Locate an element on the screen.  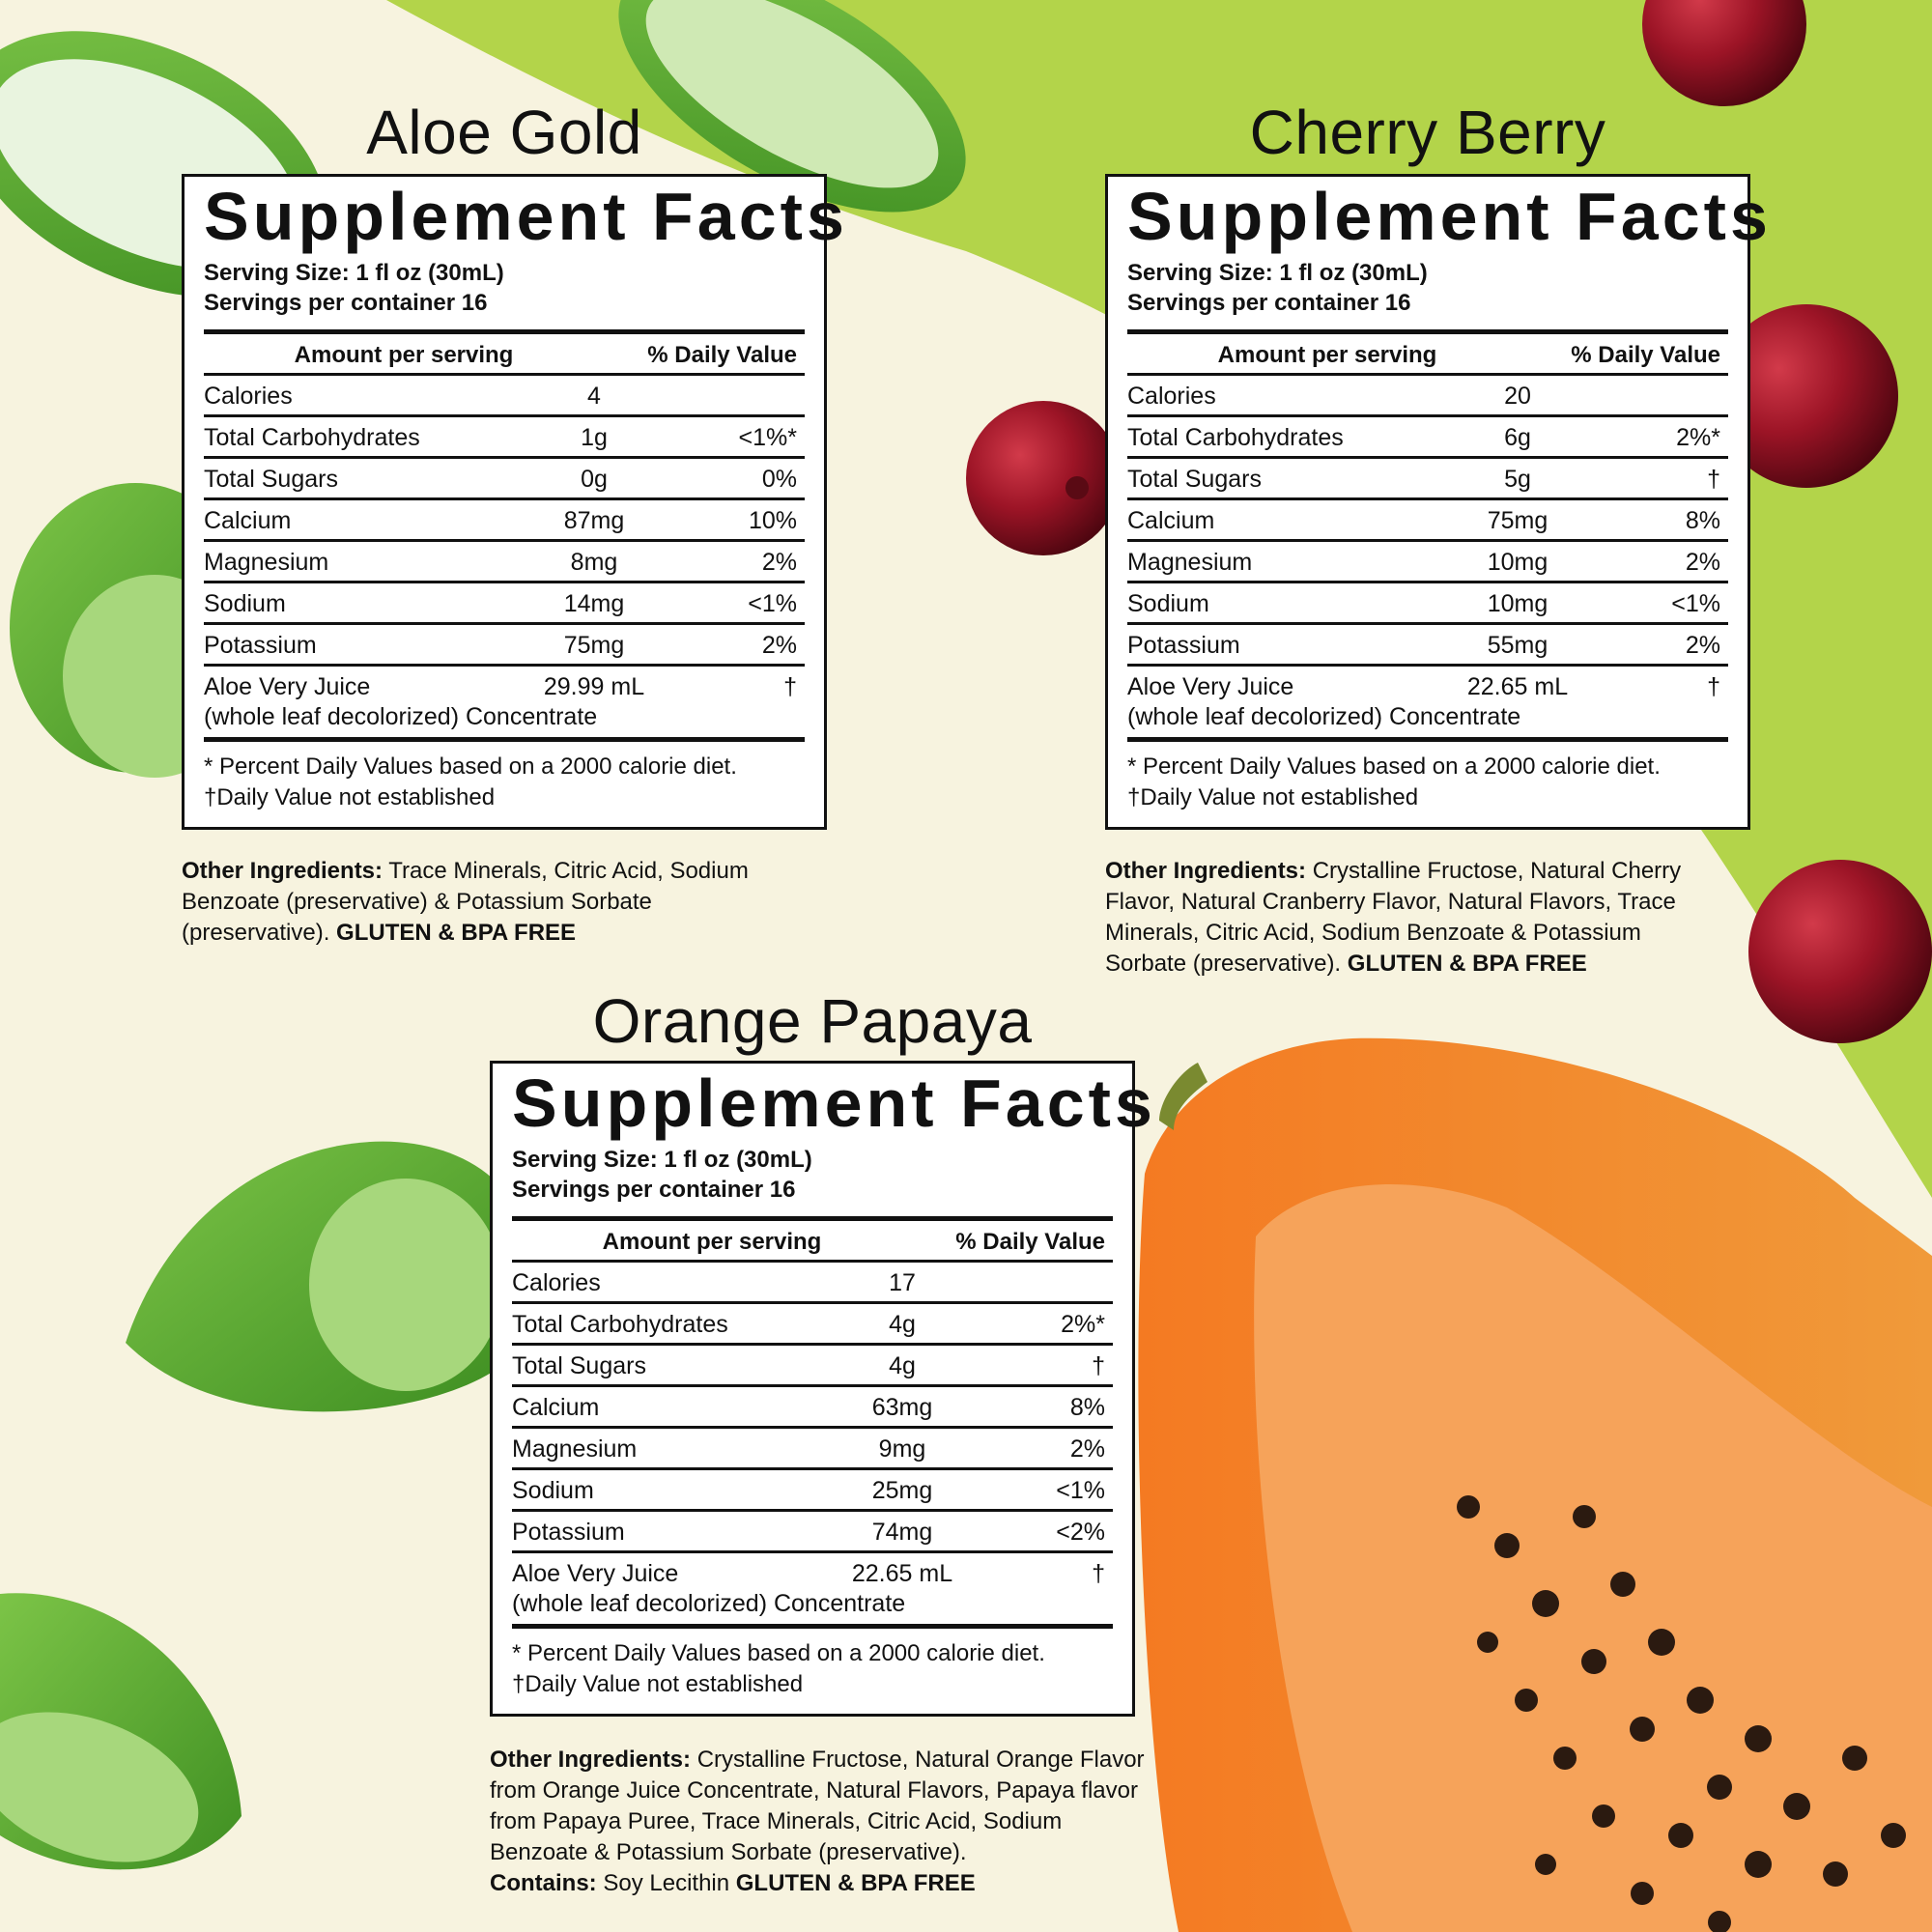
table-row: Calories 17 is located at coordinates (812, 1283).